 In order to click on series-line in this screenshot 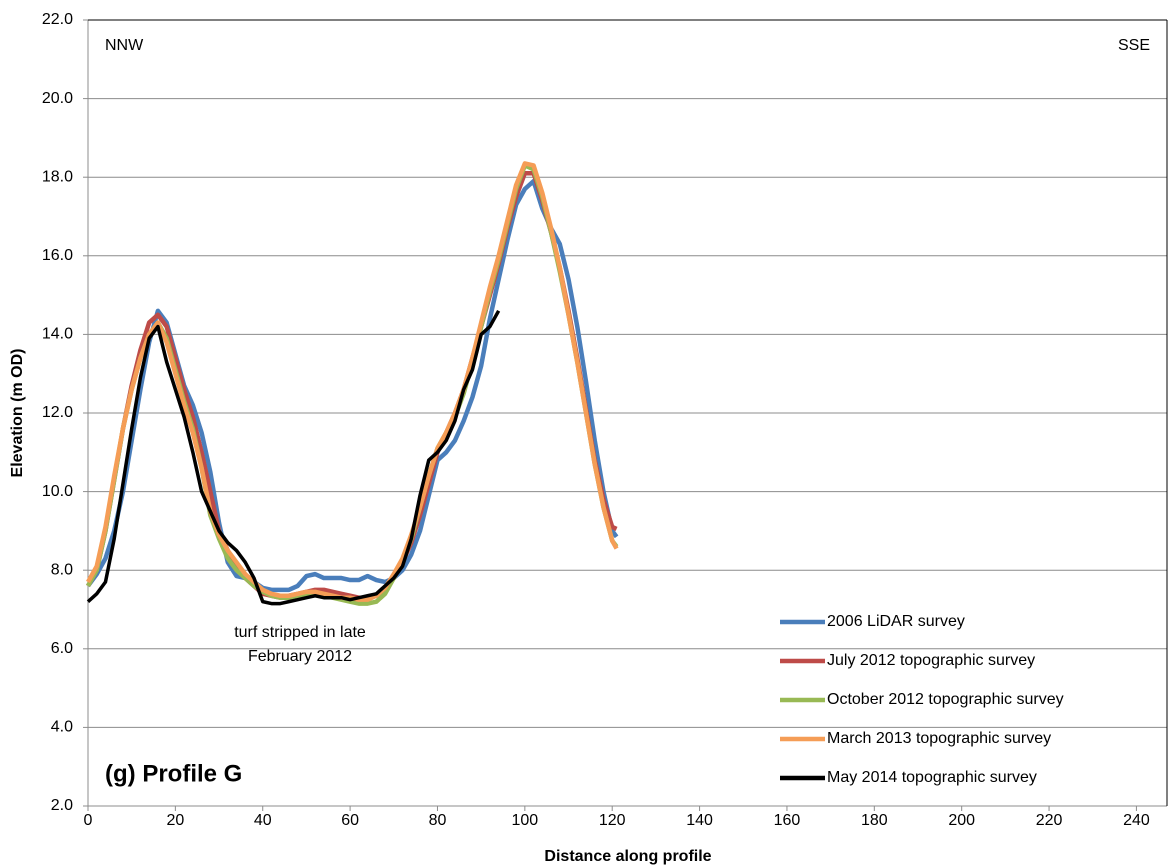, I will do `click(293, 457)`.